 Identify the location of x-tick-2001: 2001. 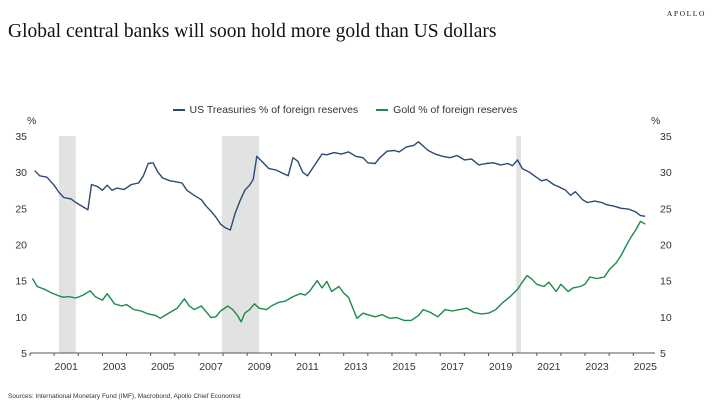
(67, 367).